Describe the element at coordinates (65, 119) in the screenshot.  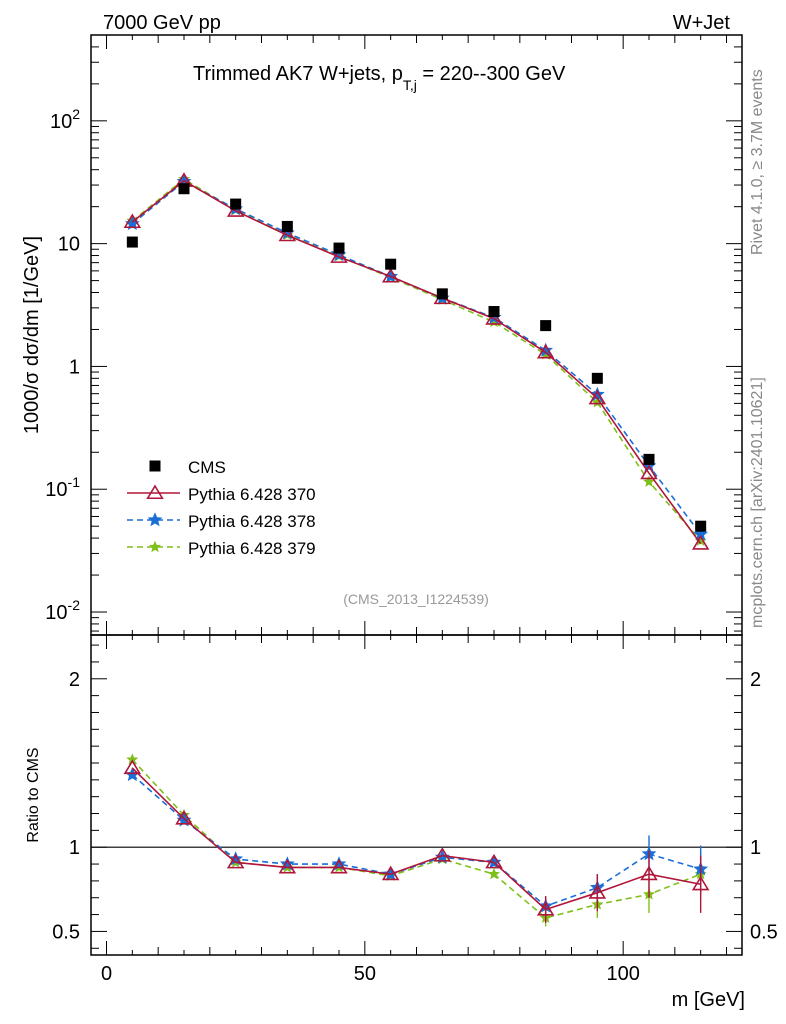
I see `y-tick-label: 10²` at that location.